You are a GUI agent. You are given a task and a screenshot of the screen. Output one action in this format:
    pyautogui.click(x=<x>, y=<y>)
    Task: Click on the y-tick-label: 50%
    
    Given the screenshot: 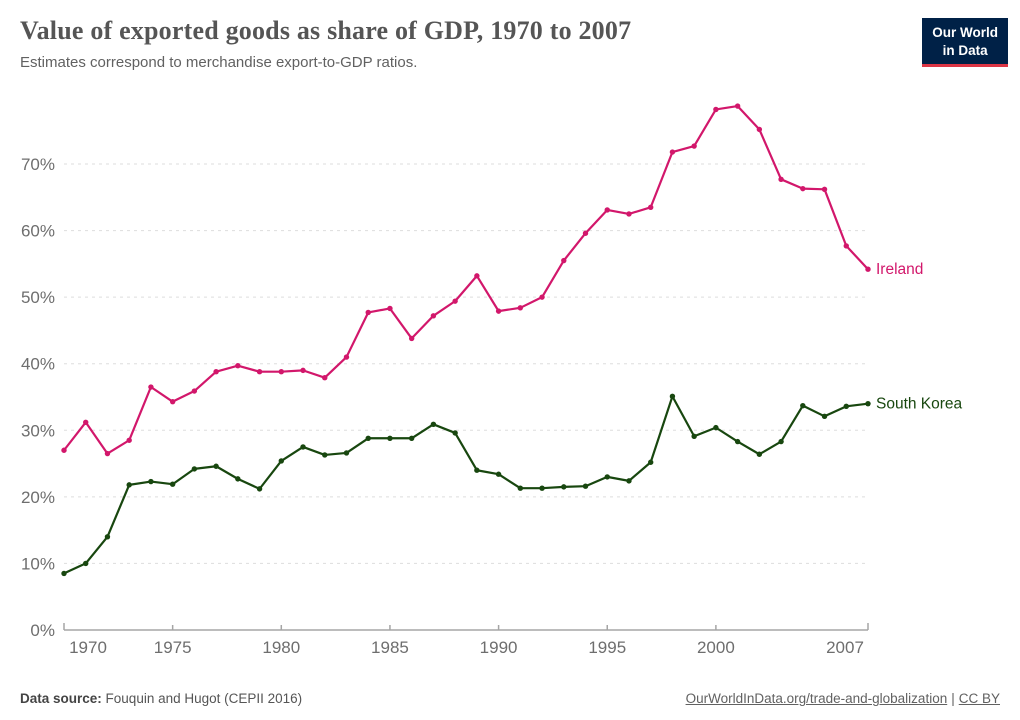 What is the action you would take?
    pyautogui.click(x=38, y=297)
    